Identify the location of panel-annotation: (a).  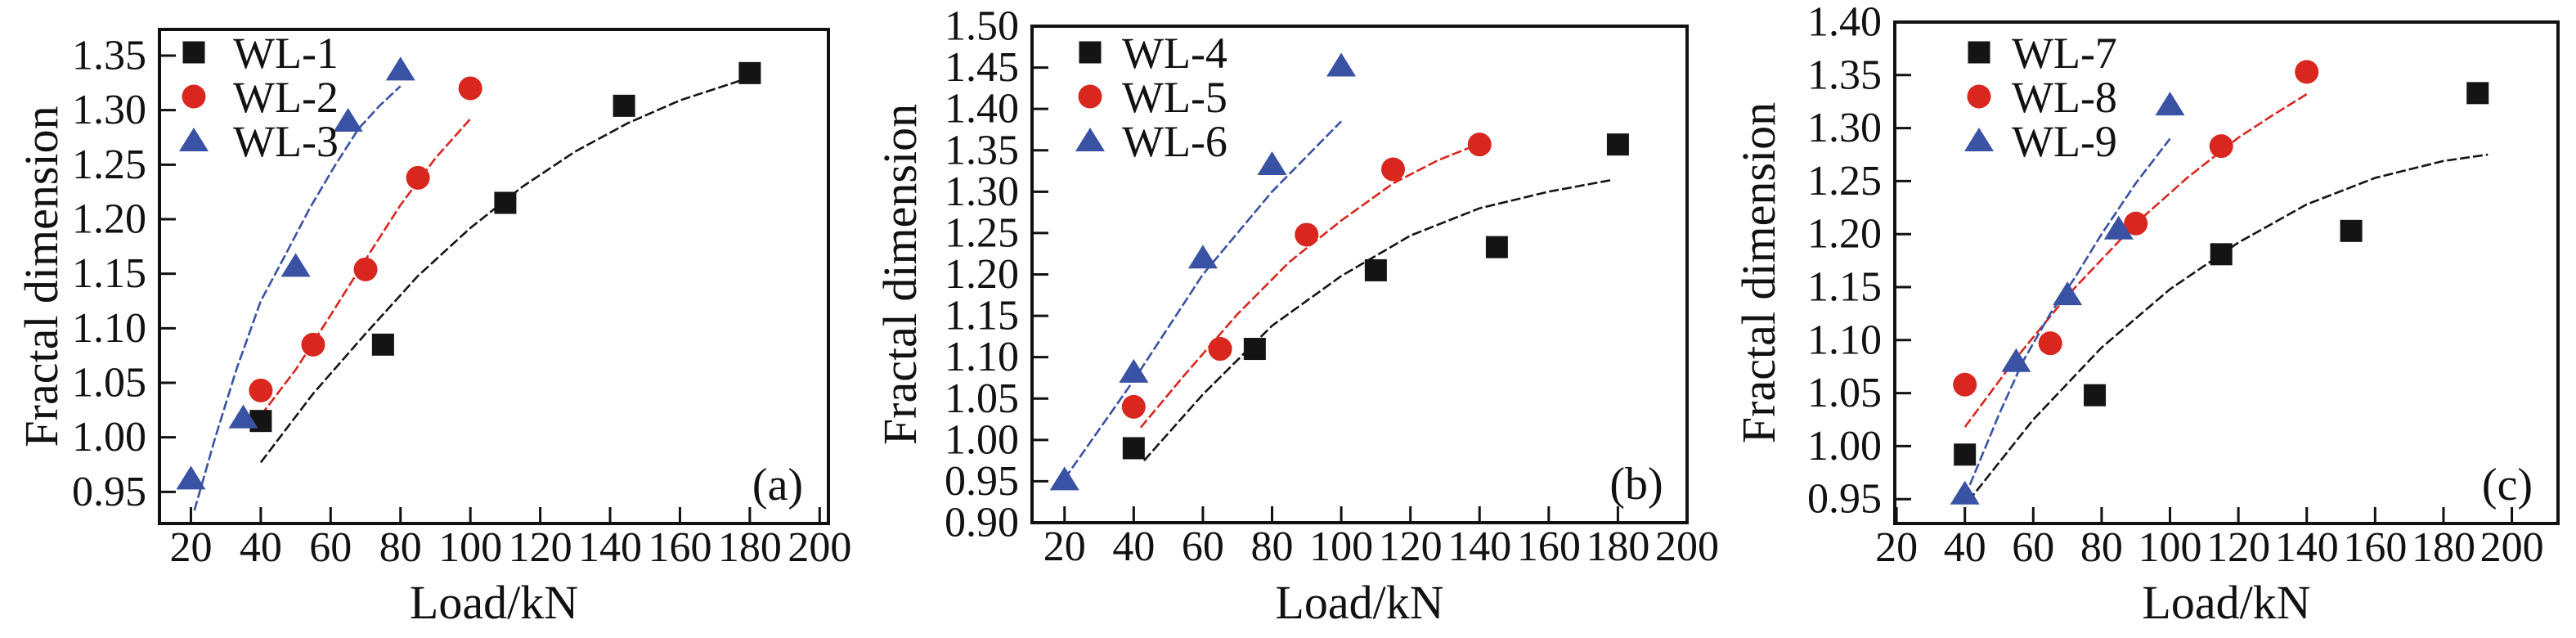
(777, 485).